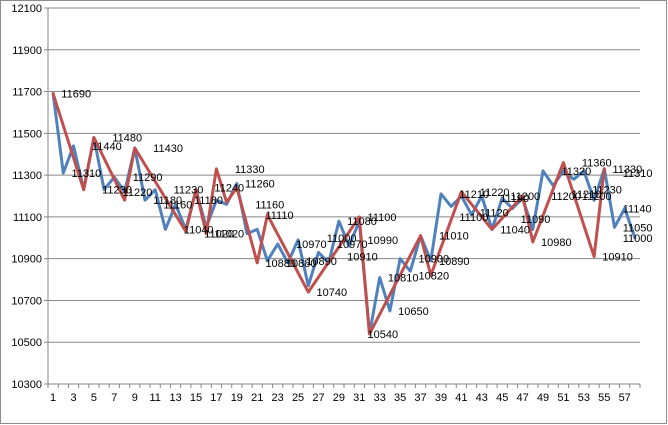 The height and width of the screenshot is (425, 668). Describe the element at coordinates (441, 398) in the screenshot. I see `x-tick-label: 39` at that location.